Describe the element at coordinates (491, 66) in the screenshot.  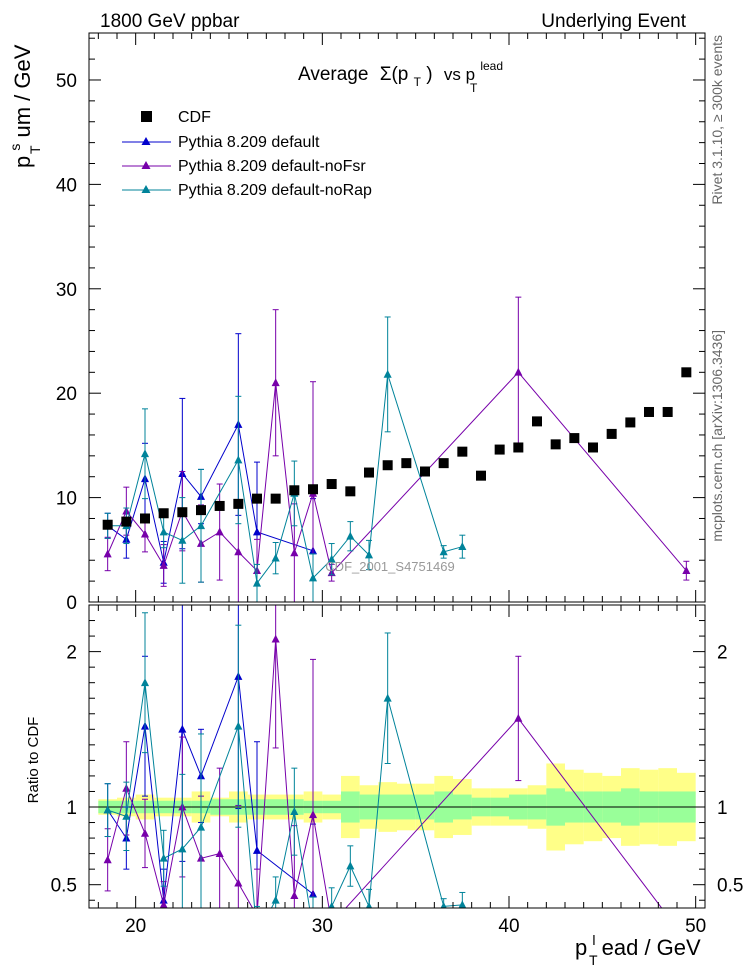
I see `title-sup-lead: lead` at that location.